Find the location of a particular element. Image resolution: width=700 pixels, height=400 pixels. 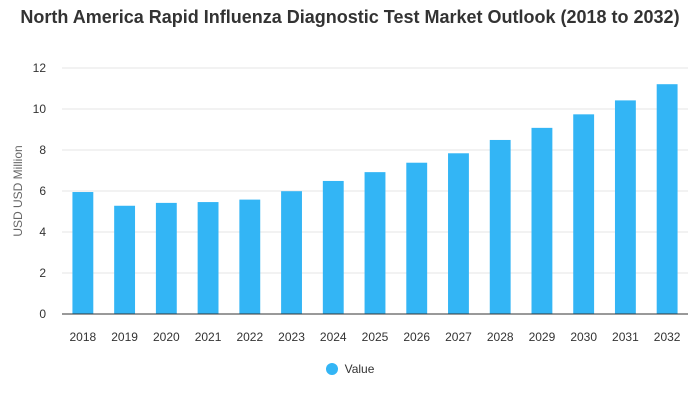

x-tick-label: 2024 is located at coordinates (333, 337).